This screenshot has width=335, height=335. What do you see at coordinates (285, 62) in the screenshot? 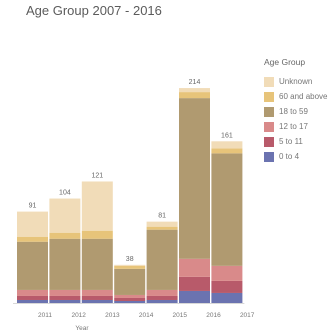
I see `legend-title: Age Group` at bounding box center [285, 62].